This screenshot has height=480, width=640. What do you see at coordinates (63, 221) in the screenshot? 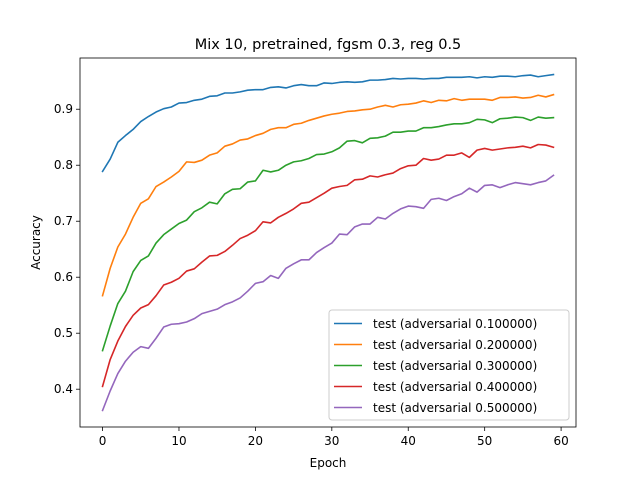
I see `y-tick-label: 0.7` at bounding box center [63, 221].